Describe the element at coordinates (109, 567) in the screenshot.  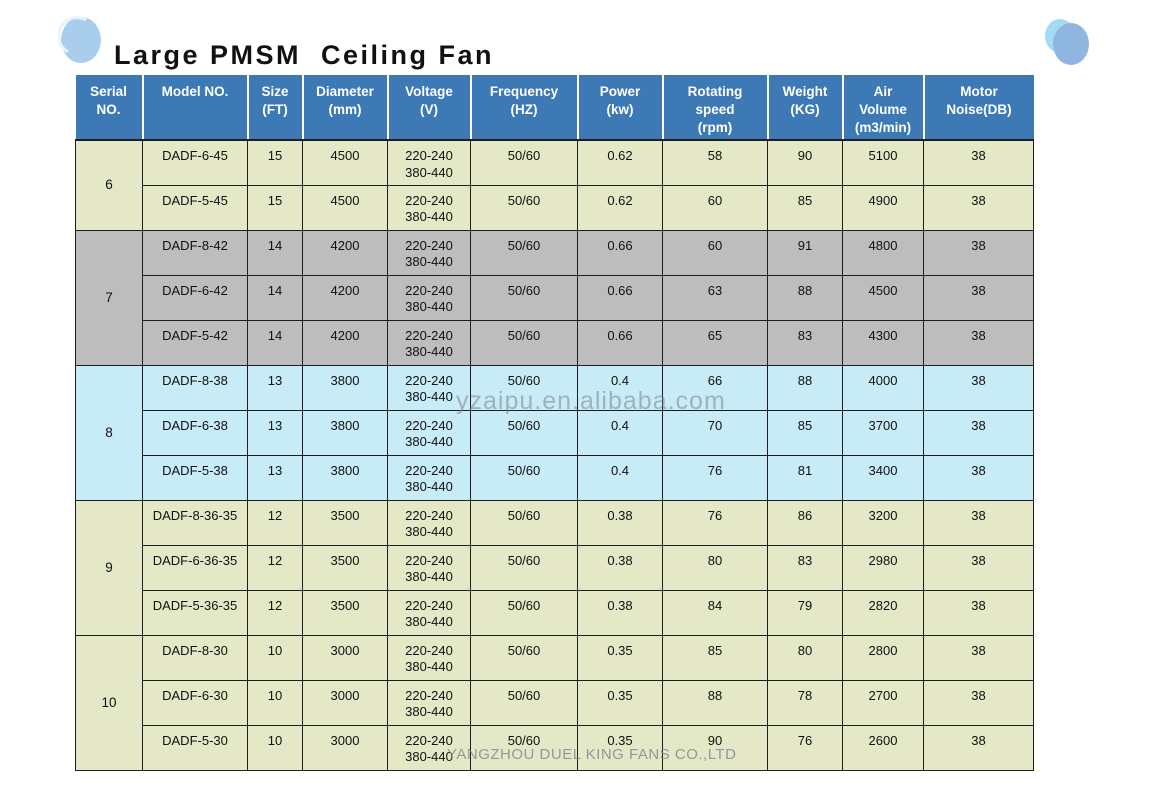
I see `serial-cell: 9` at that location.